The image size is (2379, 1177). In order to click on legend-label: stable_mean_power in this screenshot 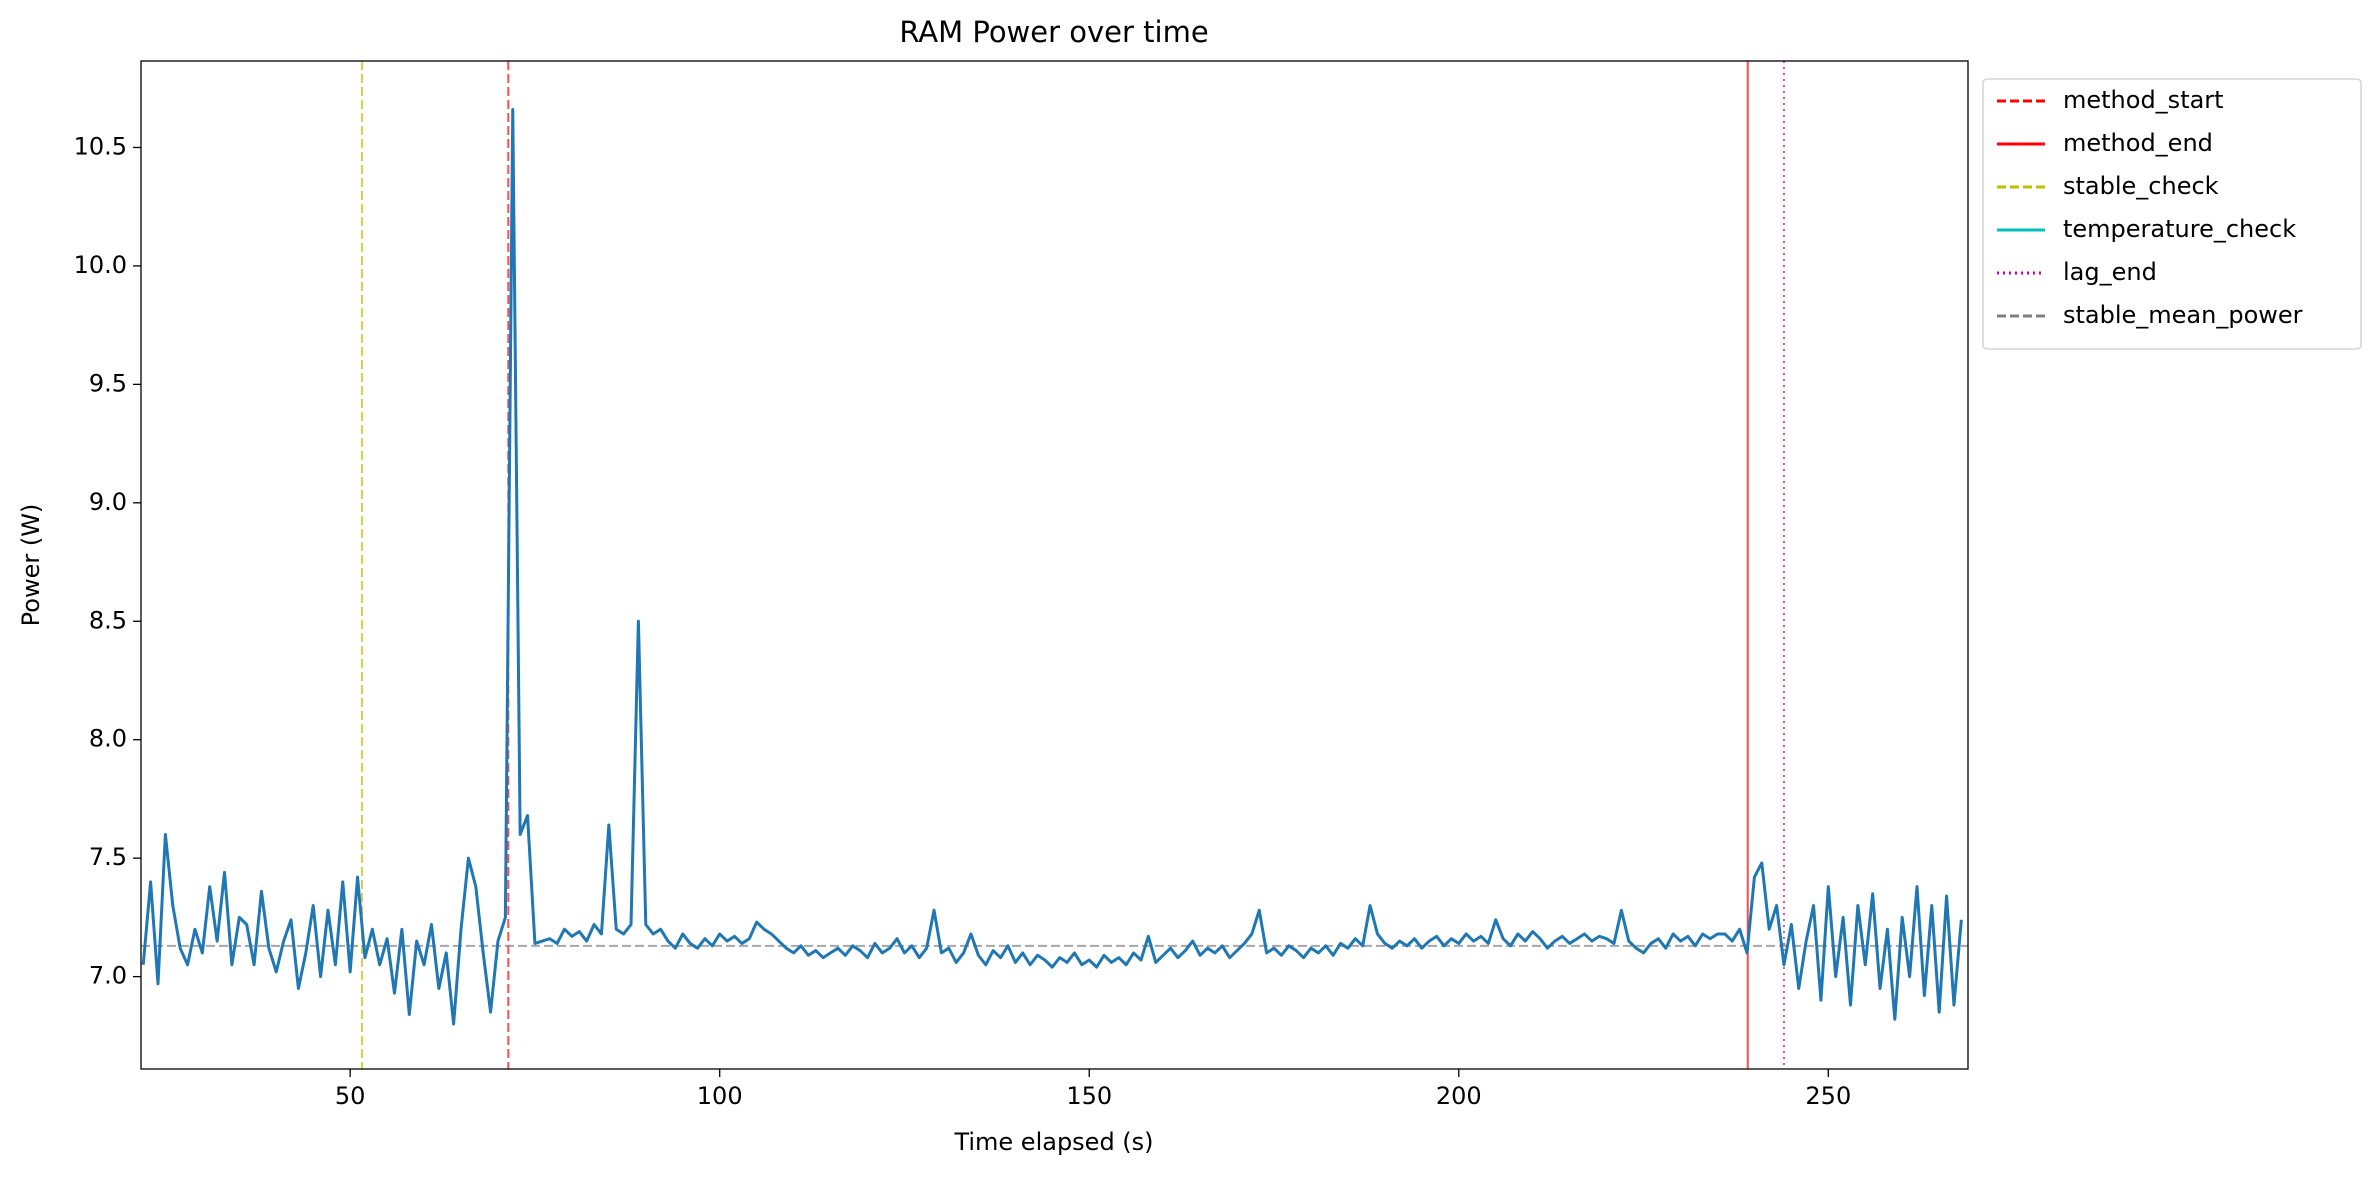, I will do `click(2183, 315)`.